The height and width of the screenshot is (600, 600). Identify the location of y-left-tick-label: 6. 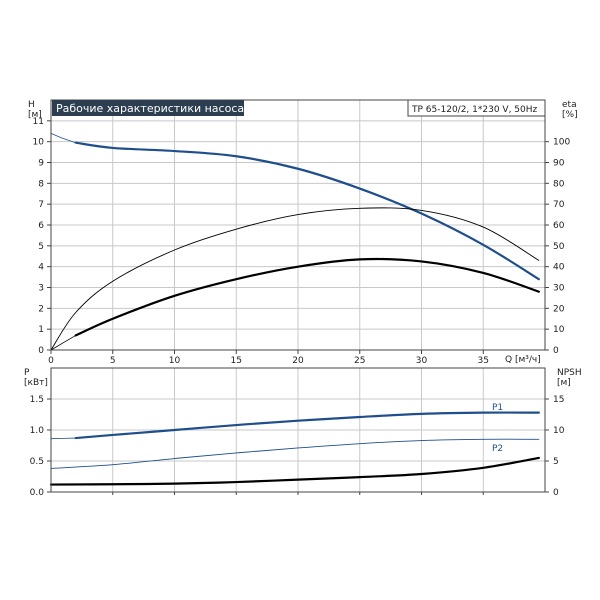
(41, 226).